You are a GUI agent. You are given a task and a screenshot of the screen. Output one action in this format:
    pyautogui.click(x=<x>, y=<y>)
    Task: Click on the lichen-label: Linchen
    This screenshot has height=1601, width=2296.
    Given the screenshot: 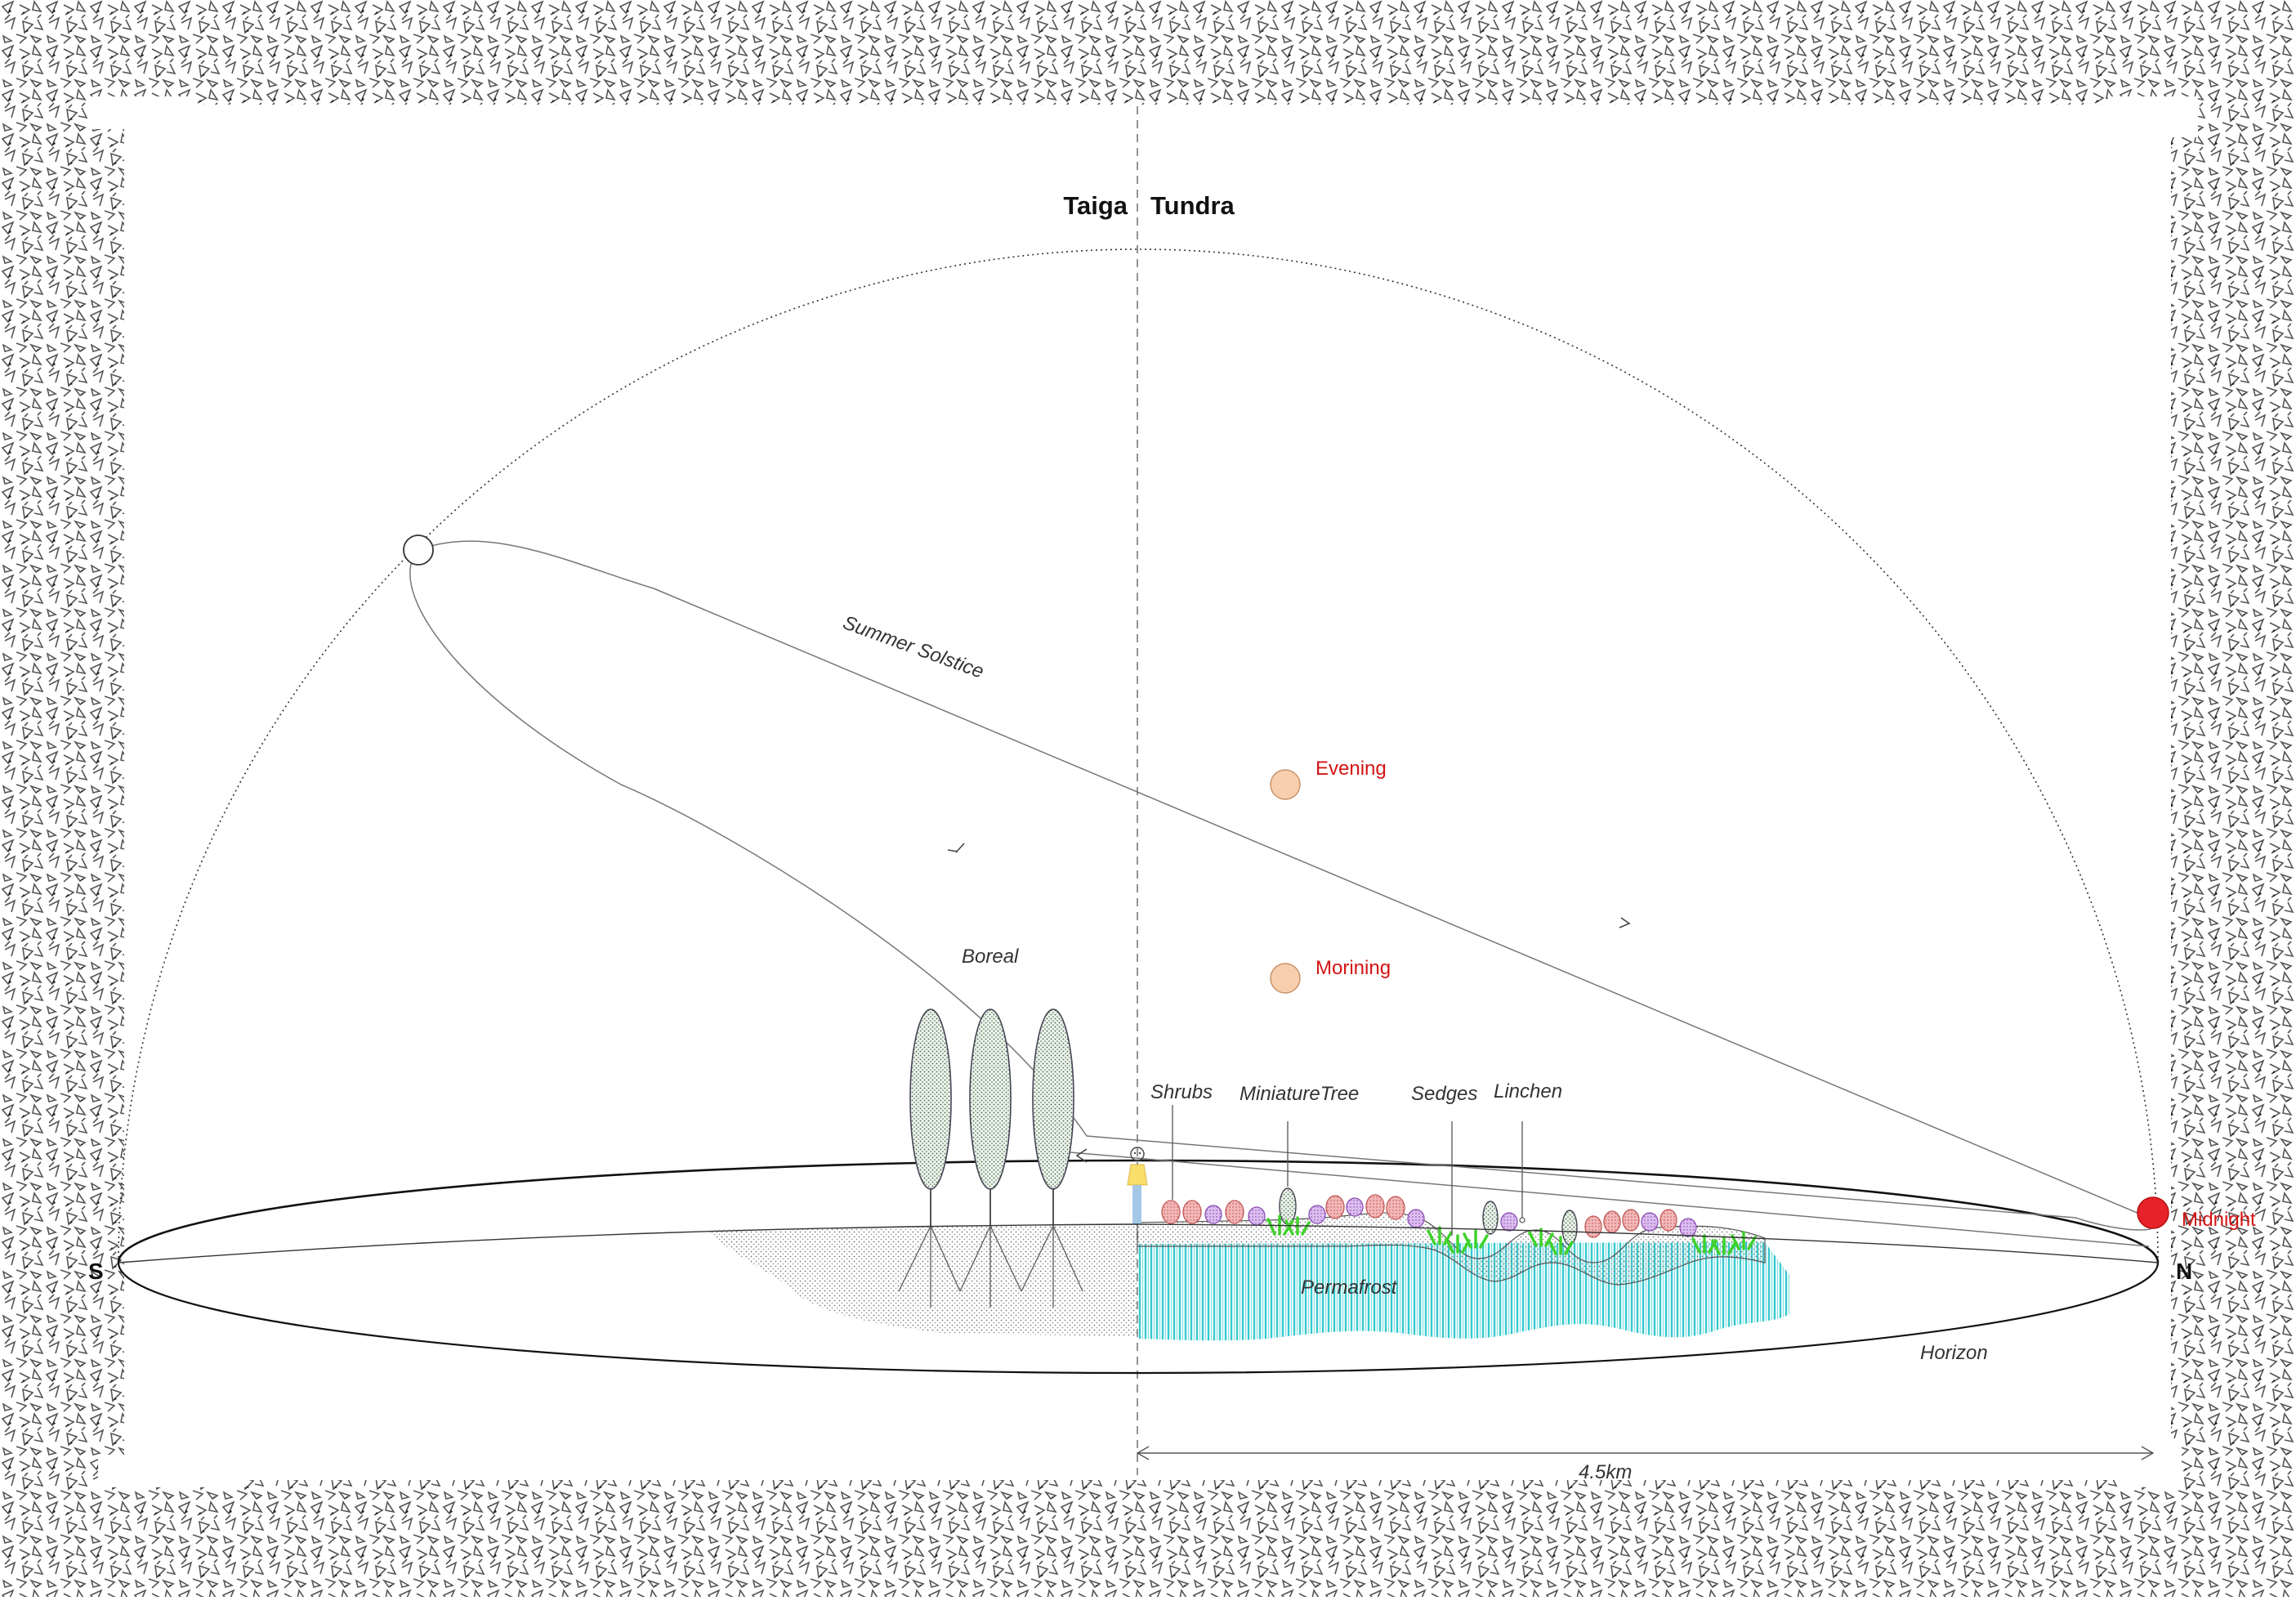 What is the action you would take?
    pyautogui.click(x=1528, y=1091)
    